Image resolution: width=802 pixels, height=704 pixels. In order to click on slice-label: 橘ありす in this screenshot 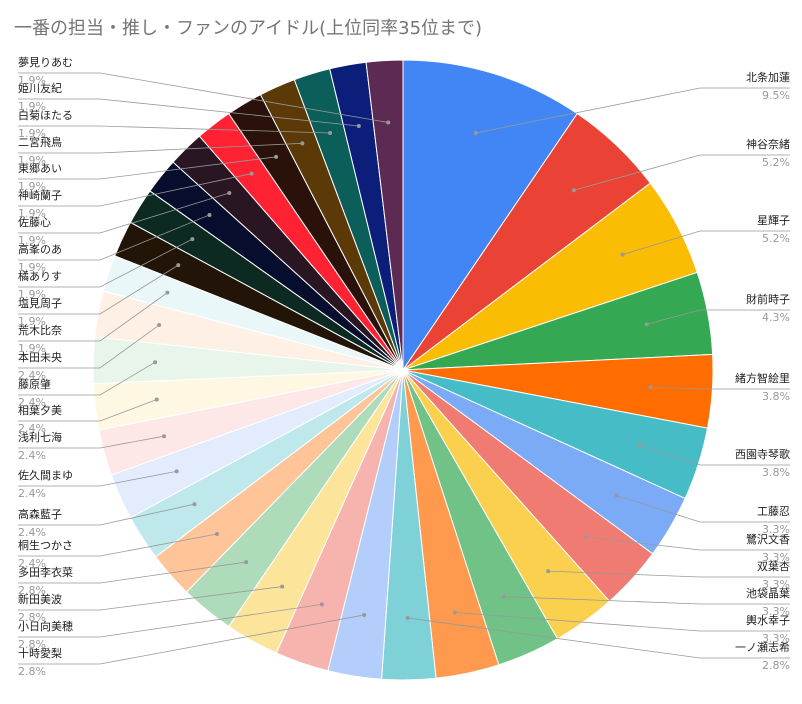, I will do `click(40, 276)`.